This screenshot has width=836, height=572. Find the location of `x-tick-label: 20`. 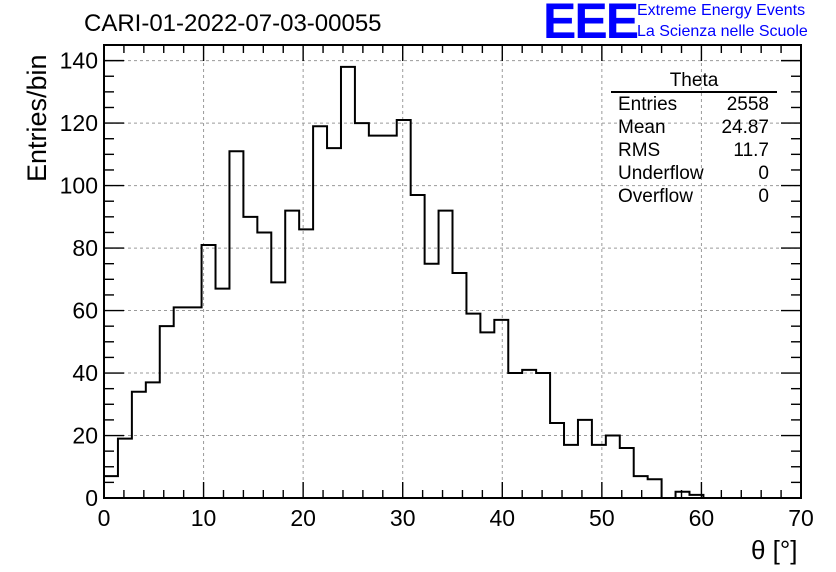

x-tick-label: 20 is located at coordinates (303, 518).